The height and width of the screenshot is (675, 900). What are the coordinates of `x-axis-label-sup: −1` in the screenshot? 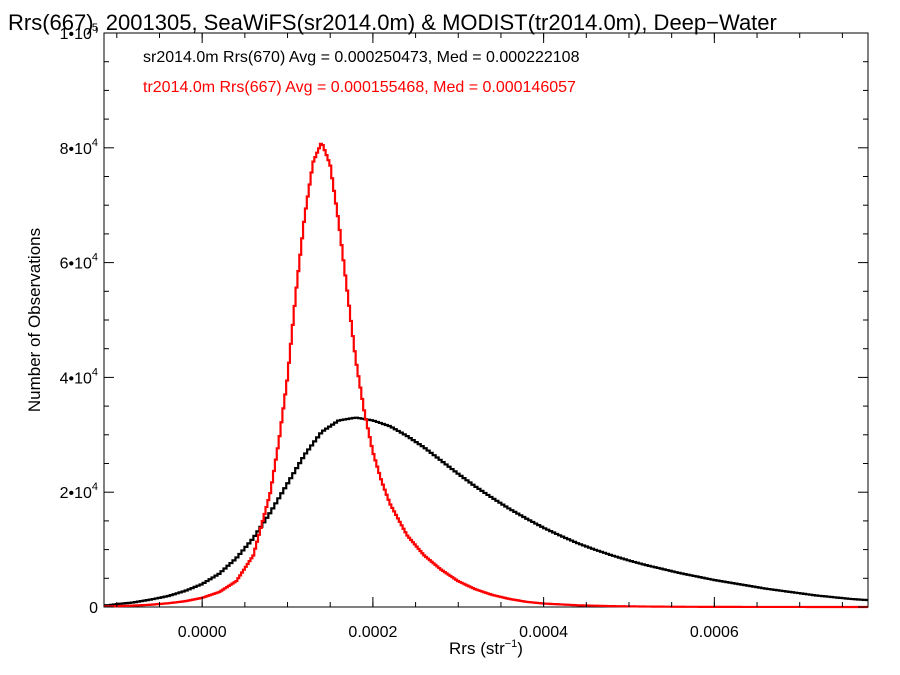 It's located at (511, 644).